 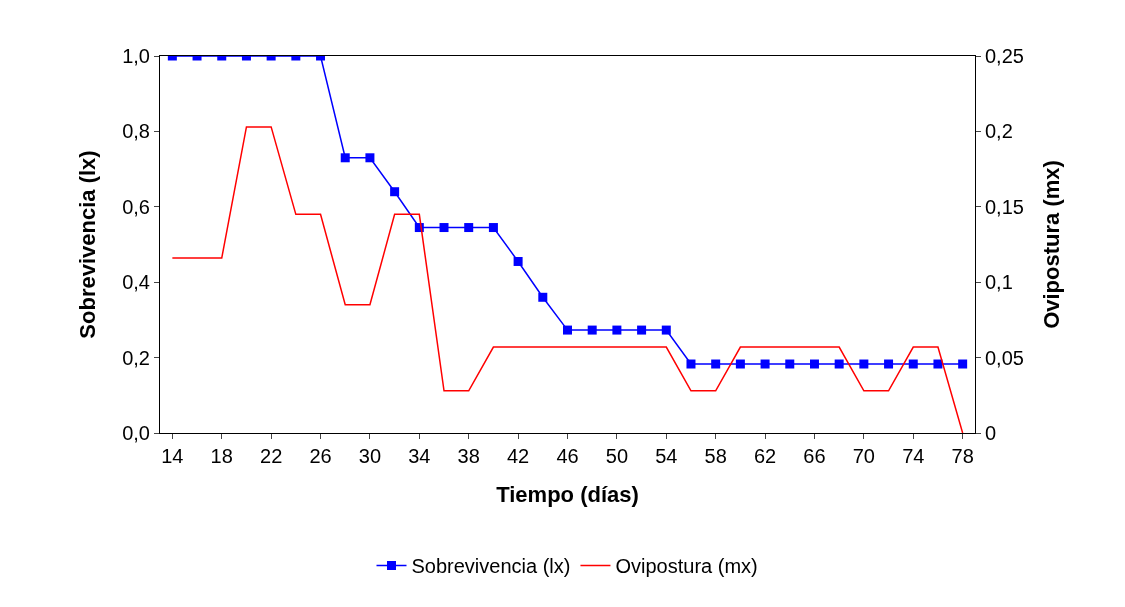 What do you see at coordinates (1004, 357) in the screenshot?
I see `y2-tick-label: 0,05` at bounding box center [1004, 357].